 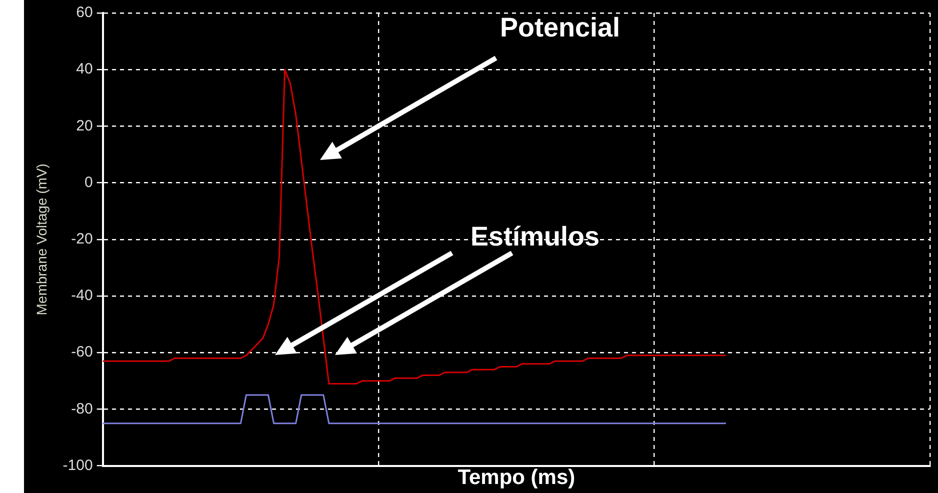 What do you see at coordinates (84, 125) in the screenshot?
I see `y-tick-label: 20` at bounding box center [84, 125].